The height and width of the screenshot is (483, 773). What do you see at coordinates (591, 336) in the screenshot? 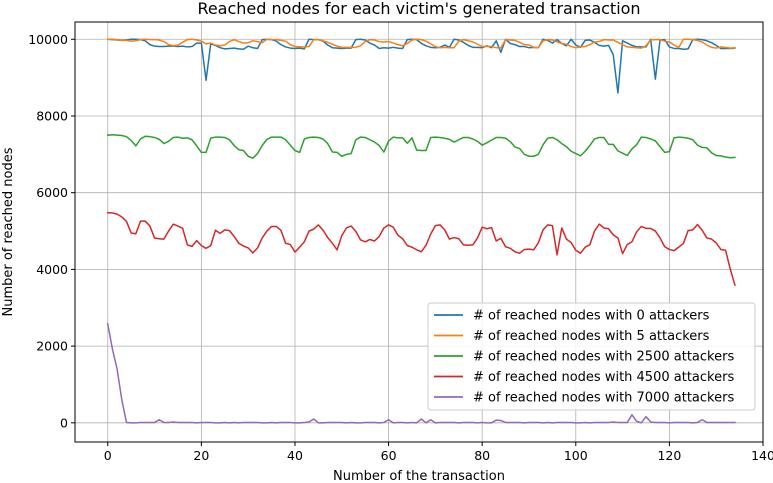
I see `legend-label-1: # of reached nodes with 5 attackers` at bounding box center [591, 336].